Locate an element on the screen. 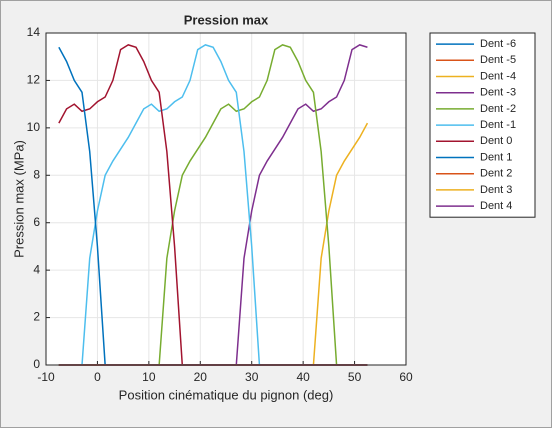 The image size is (552, 428). legend-label: Dent -5 is located at coordinates (498, 60).